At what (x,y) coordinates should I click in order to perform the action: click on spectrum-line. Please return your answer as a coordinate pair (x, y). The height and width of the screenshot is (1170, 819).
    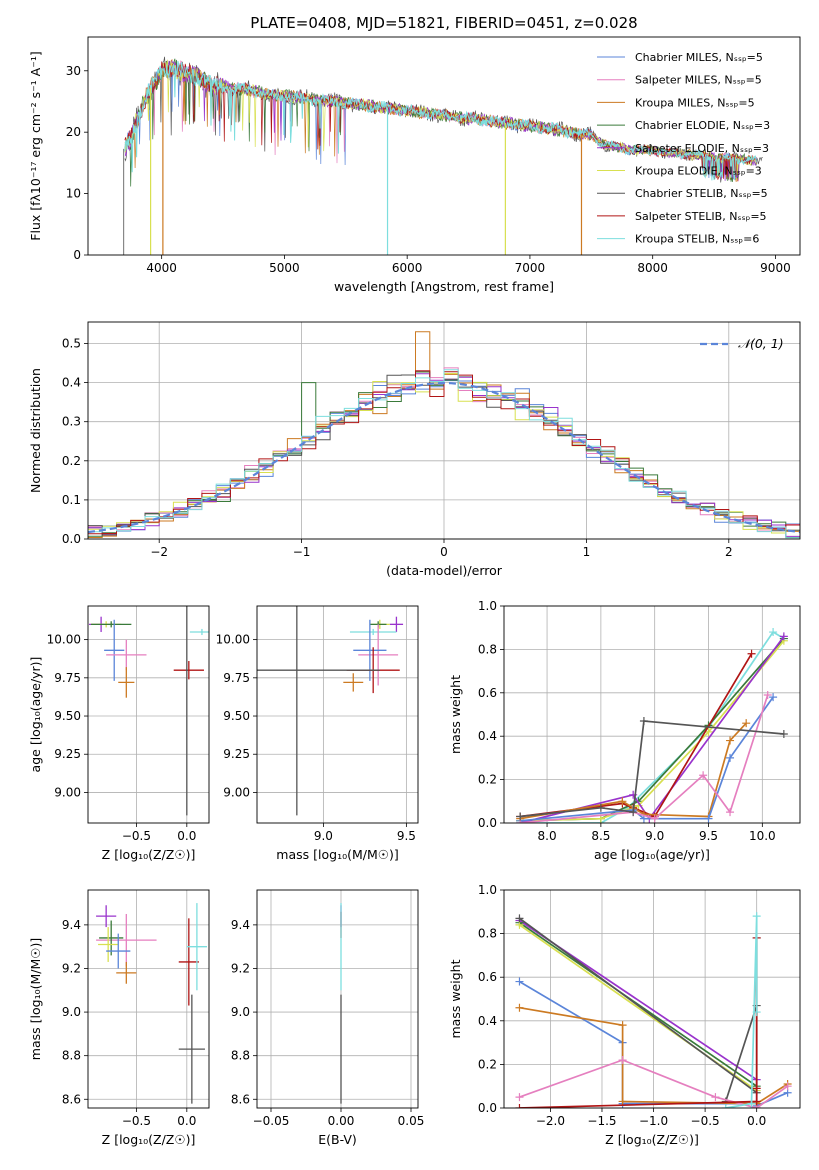
    Looking at the image, I should click on (441, 120).